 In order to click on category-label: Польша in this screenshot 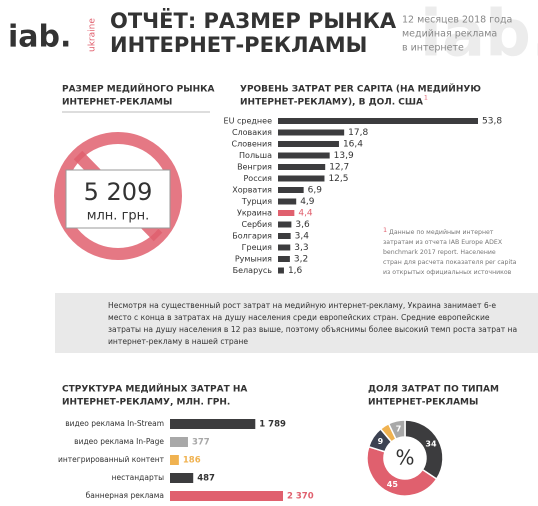, I will do `click(255, 155)`.